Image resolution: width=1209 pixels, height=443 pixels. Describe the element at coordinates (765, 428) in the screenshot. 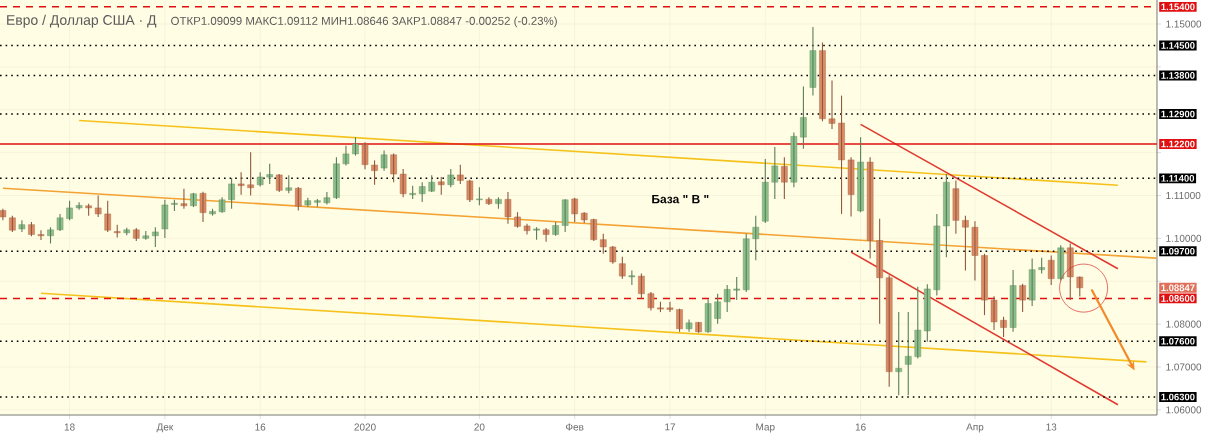

I see `x-tick-label: Мар` at that location.